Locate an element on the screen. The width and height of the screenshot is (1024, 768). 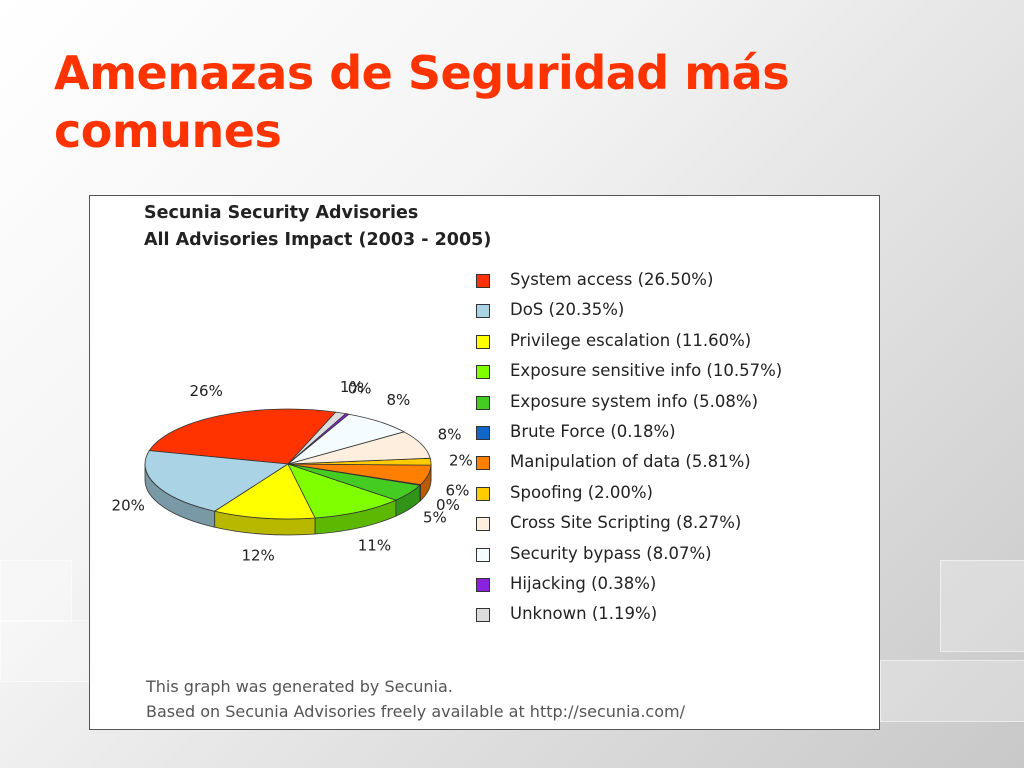
legend-label: Security bypass (8.07%) is located at coordinates (611, 553).